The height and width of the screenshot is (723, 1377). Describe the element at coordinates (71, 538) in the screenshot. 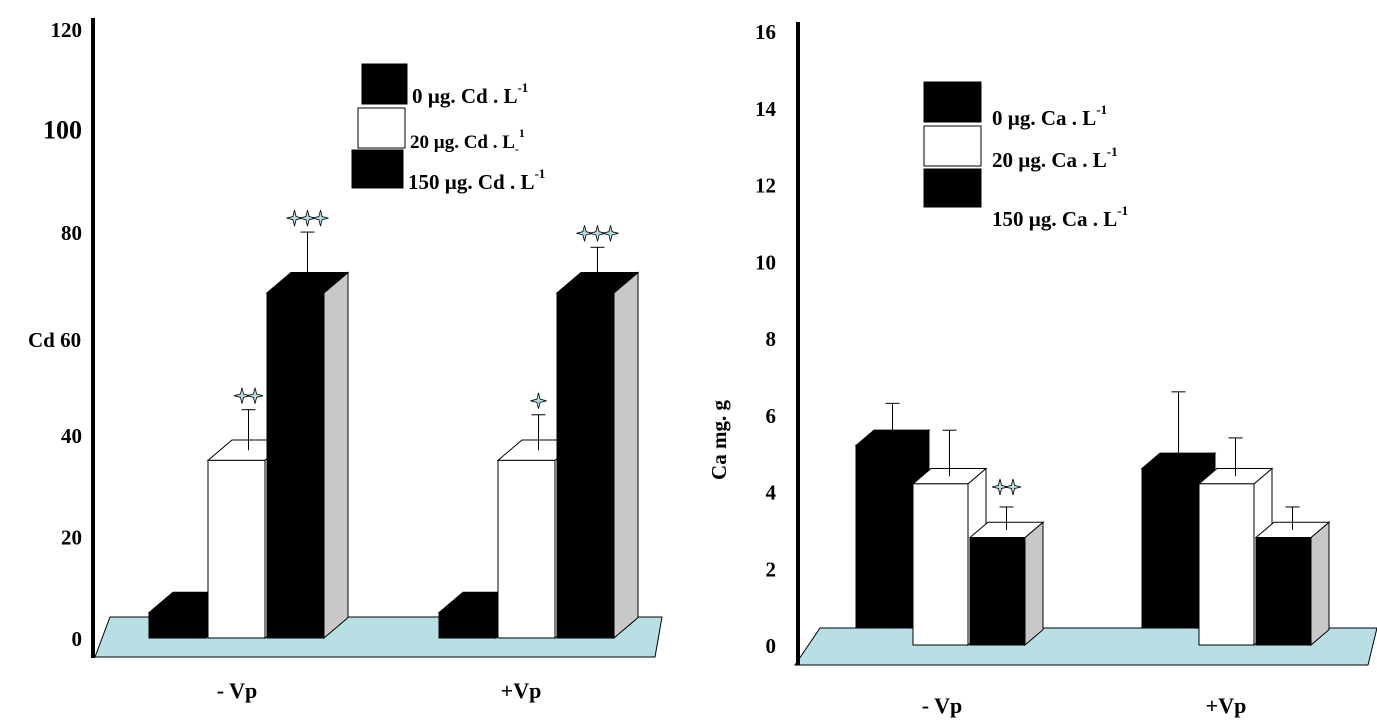

I see `y-tick-label: 20` at that location.